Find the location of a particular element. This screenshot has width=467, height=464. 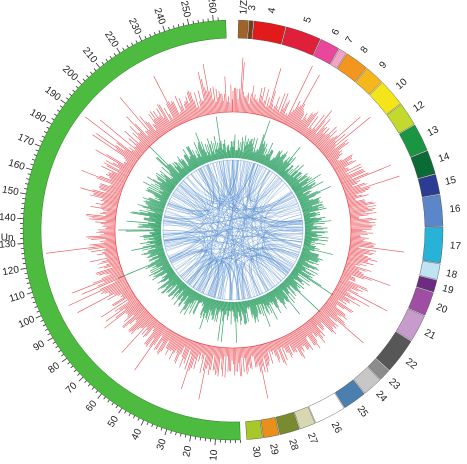

chromosome-label: 23 is located at coordinates (394, 384).